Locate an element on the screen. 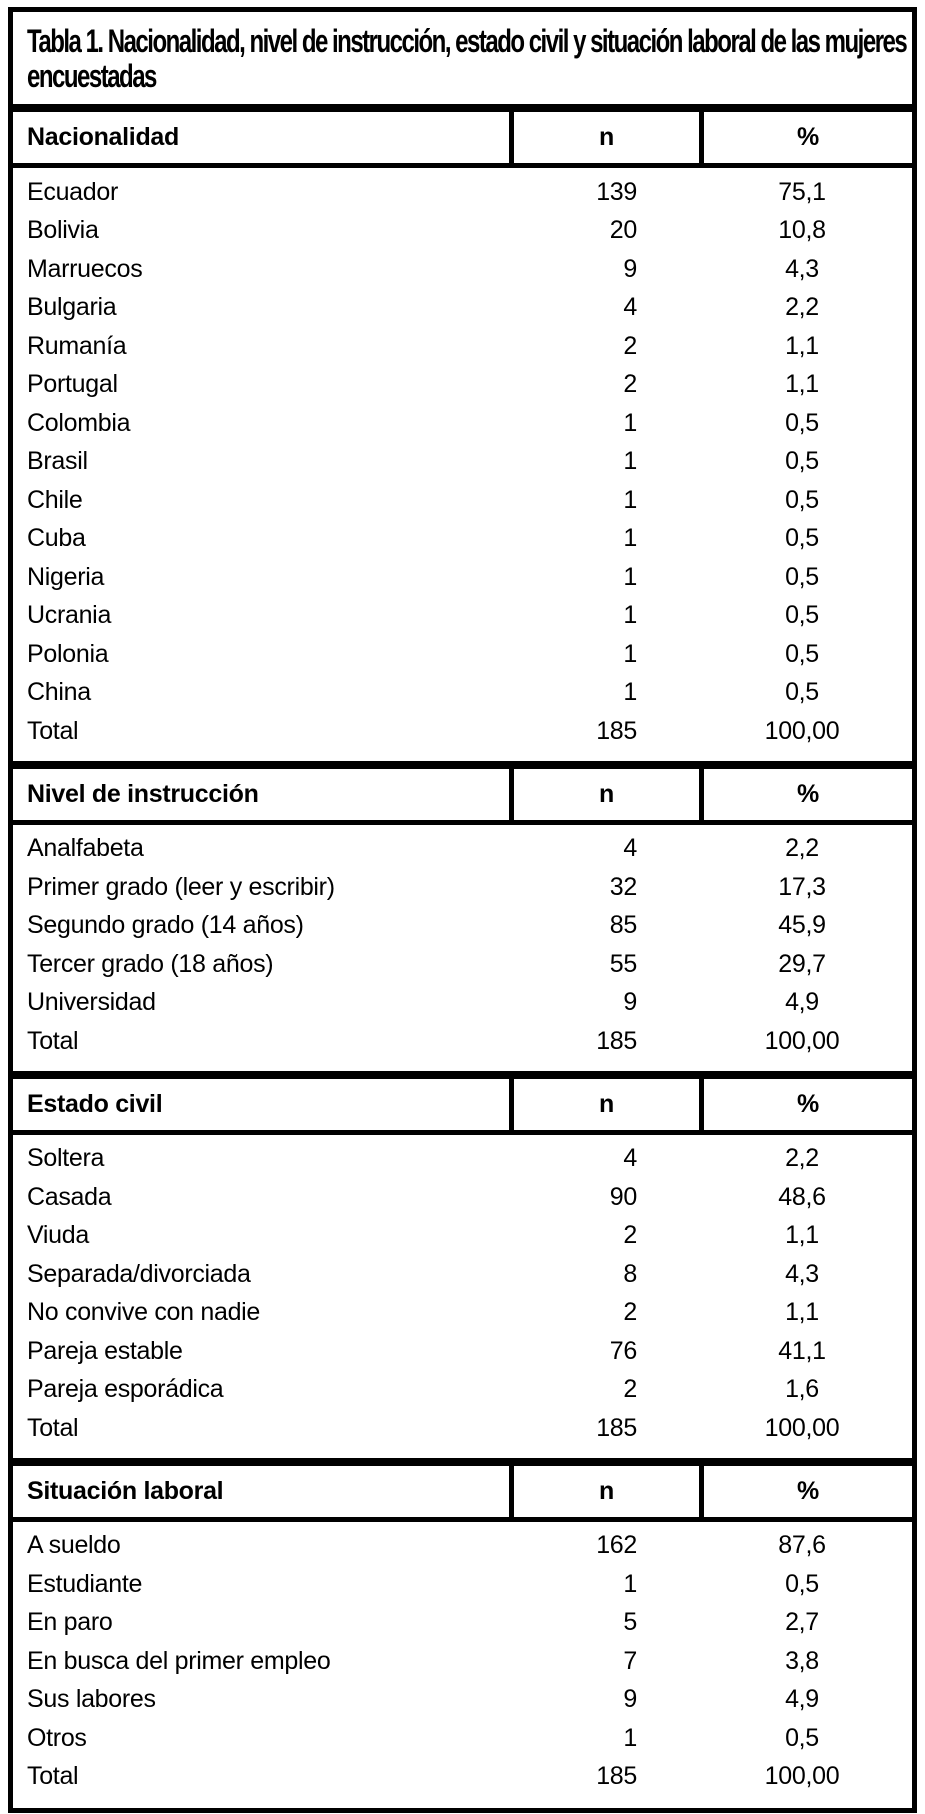 This screenshot has width=925, height=1814. table-row: Rumanía 2 1,1 is located at coordinates (462, 346).